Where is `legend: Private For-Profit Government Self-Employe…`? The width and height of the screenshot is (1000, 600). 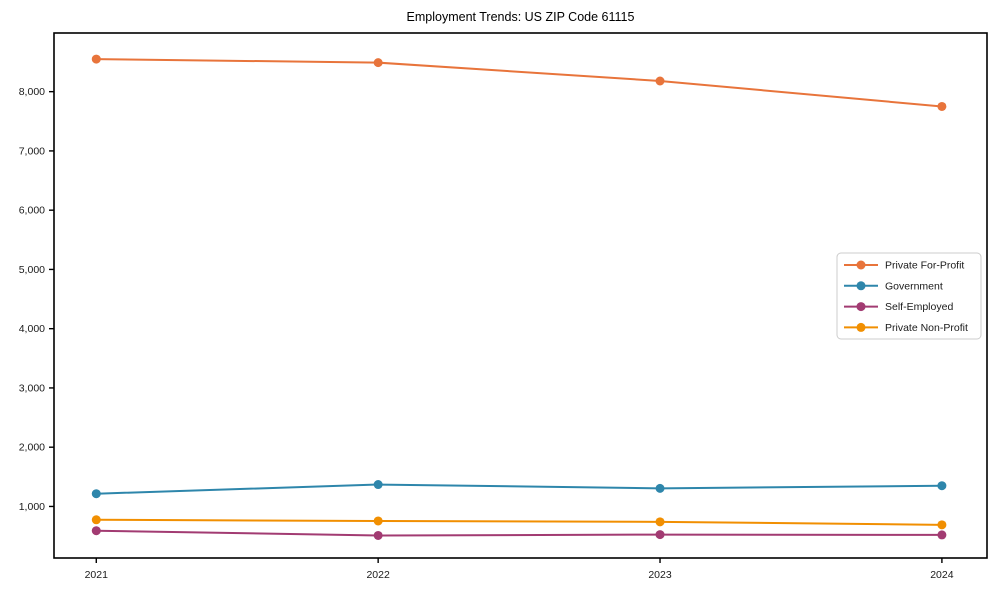 legend: Private For-Profit Government Self-Employe… is located at coordinates (909, 296).